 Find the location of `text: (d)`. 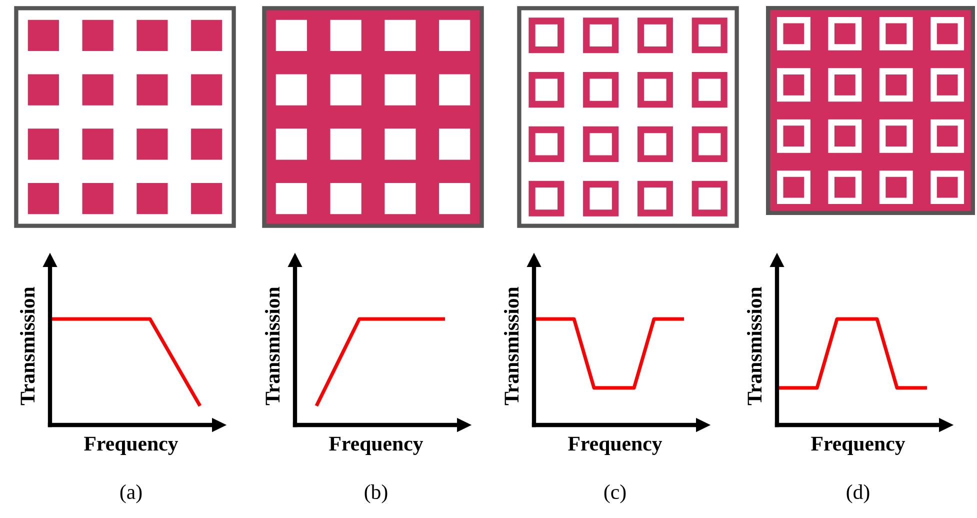

text: (d) is located at coordinates (858, 494).